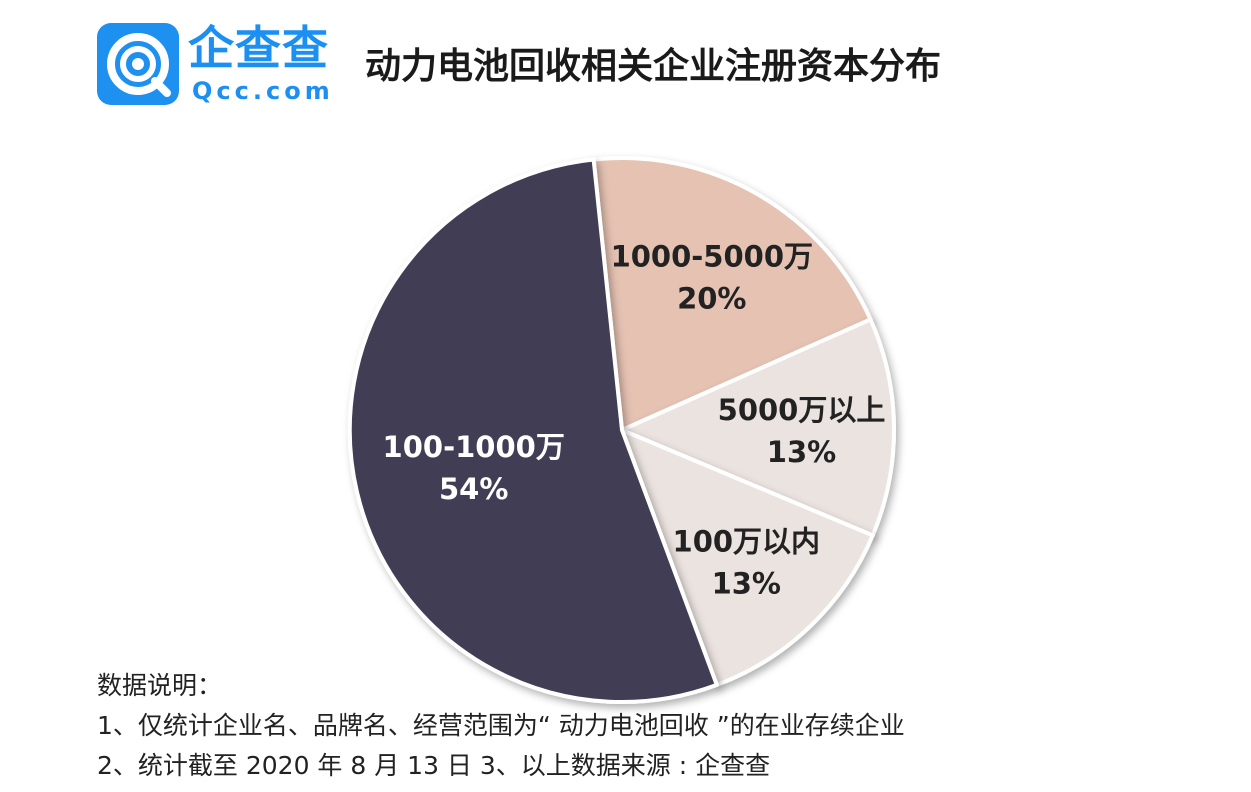  What do you see at coordinates (653, 66) in the screenshot?
I see `chart-title: 动力电池回收相关企业注册资本分布` at bounding box center [653, 66].